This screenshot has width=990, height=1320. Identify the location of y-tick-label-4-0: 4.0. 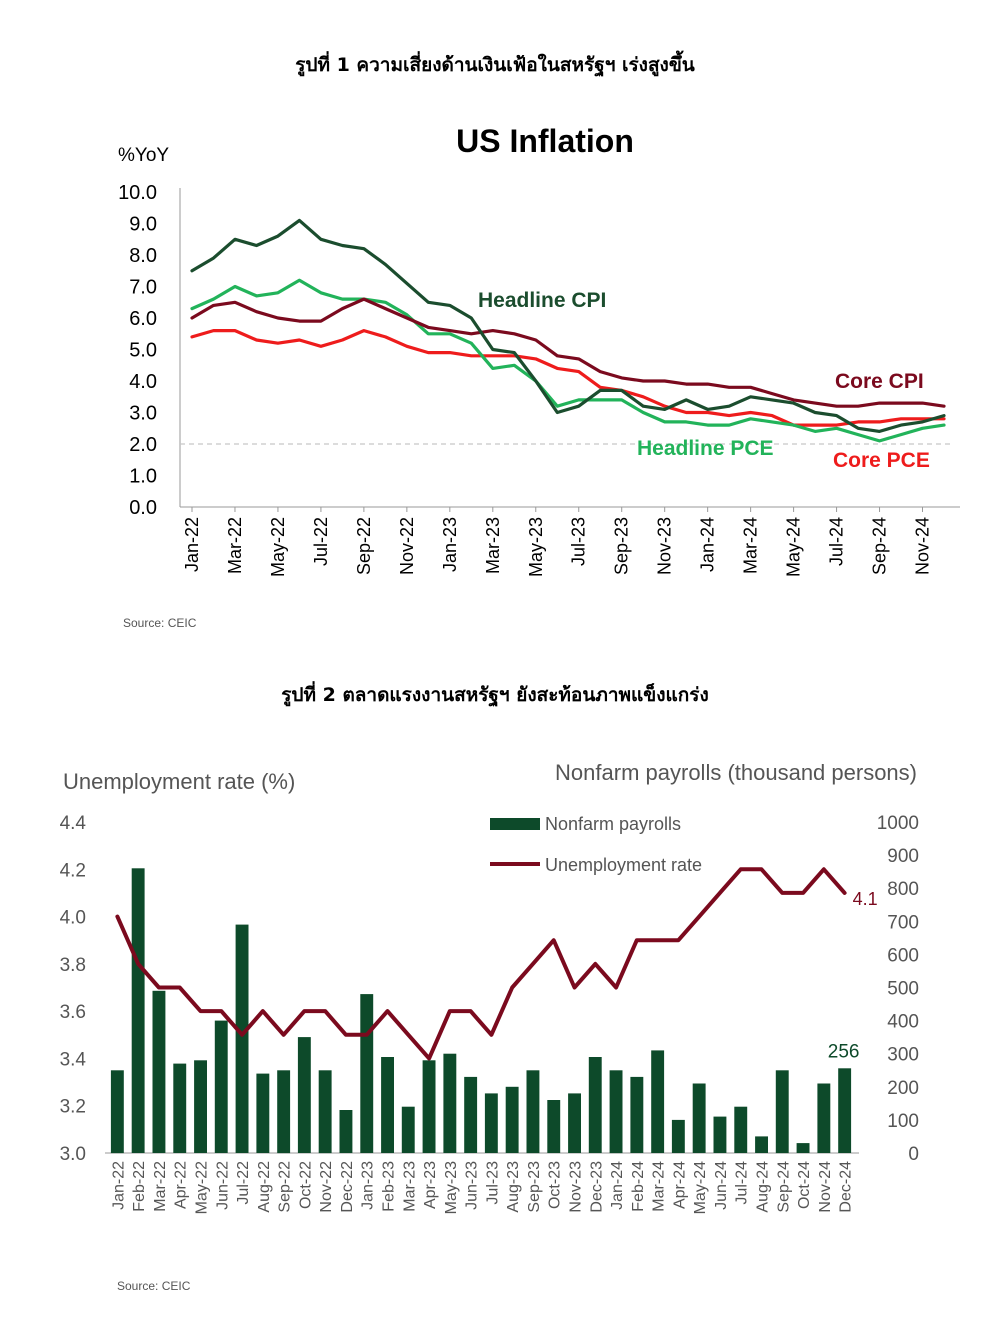
(143, 382).